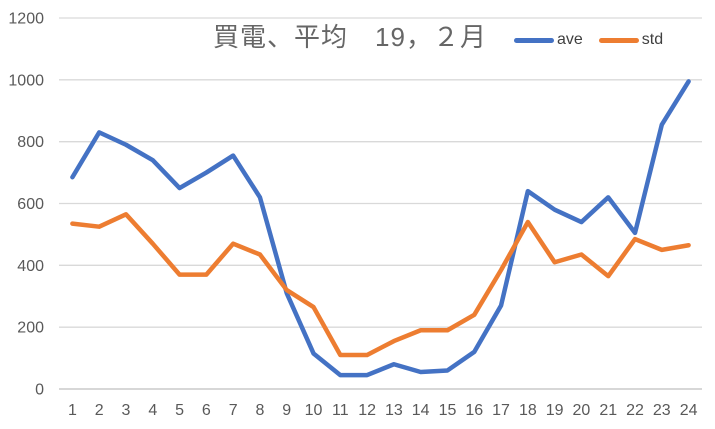 The image size is (715, 429). I want to click on legend-std-label: std, so click(652, 39).